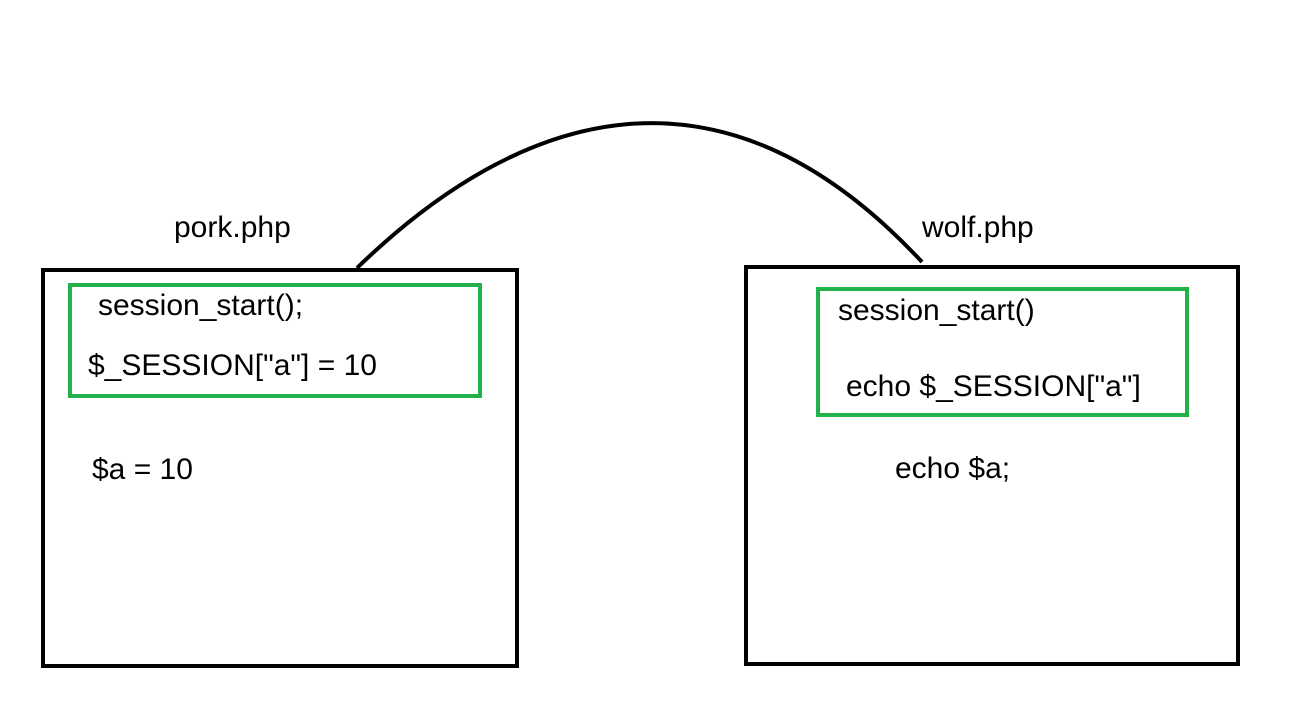  I want to click on right-session-line-2: echo $_SESSION["a"], so click(993, 386).